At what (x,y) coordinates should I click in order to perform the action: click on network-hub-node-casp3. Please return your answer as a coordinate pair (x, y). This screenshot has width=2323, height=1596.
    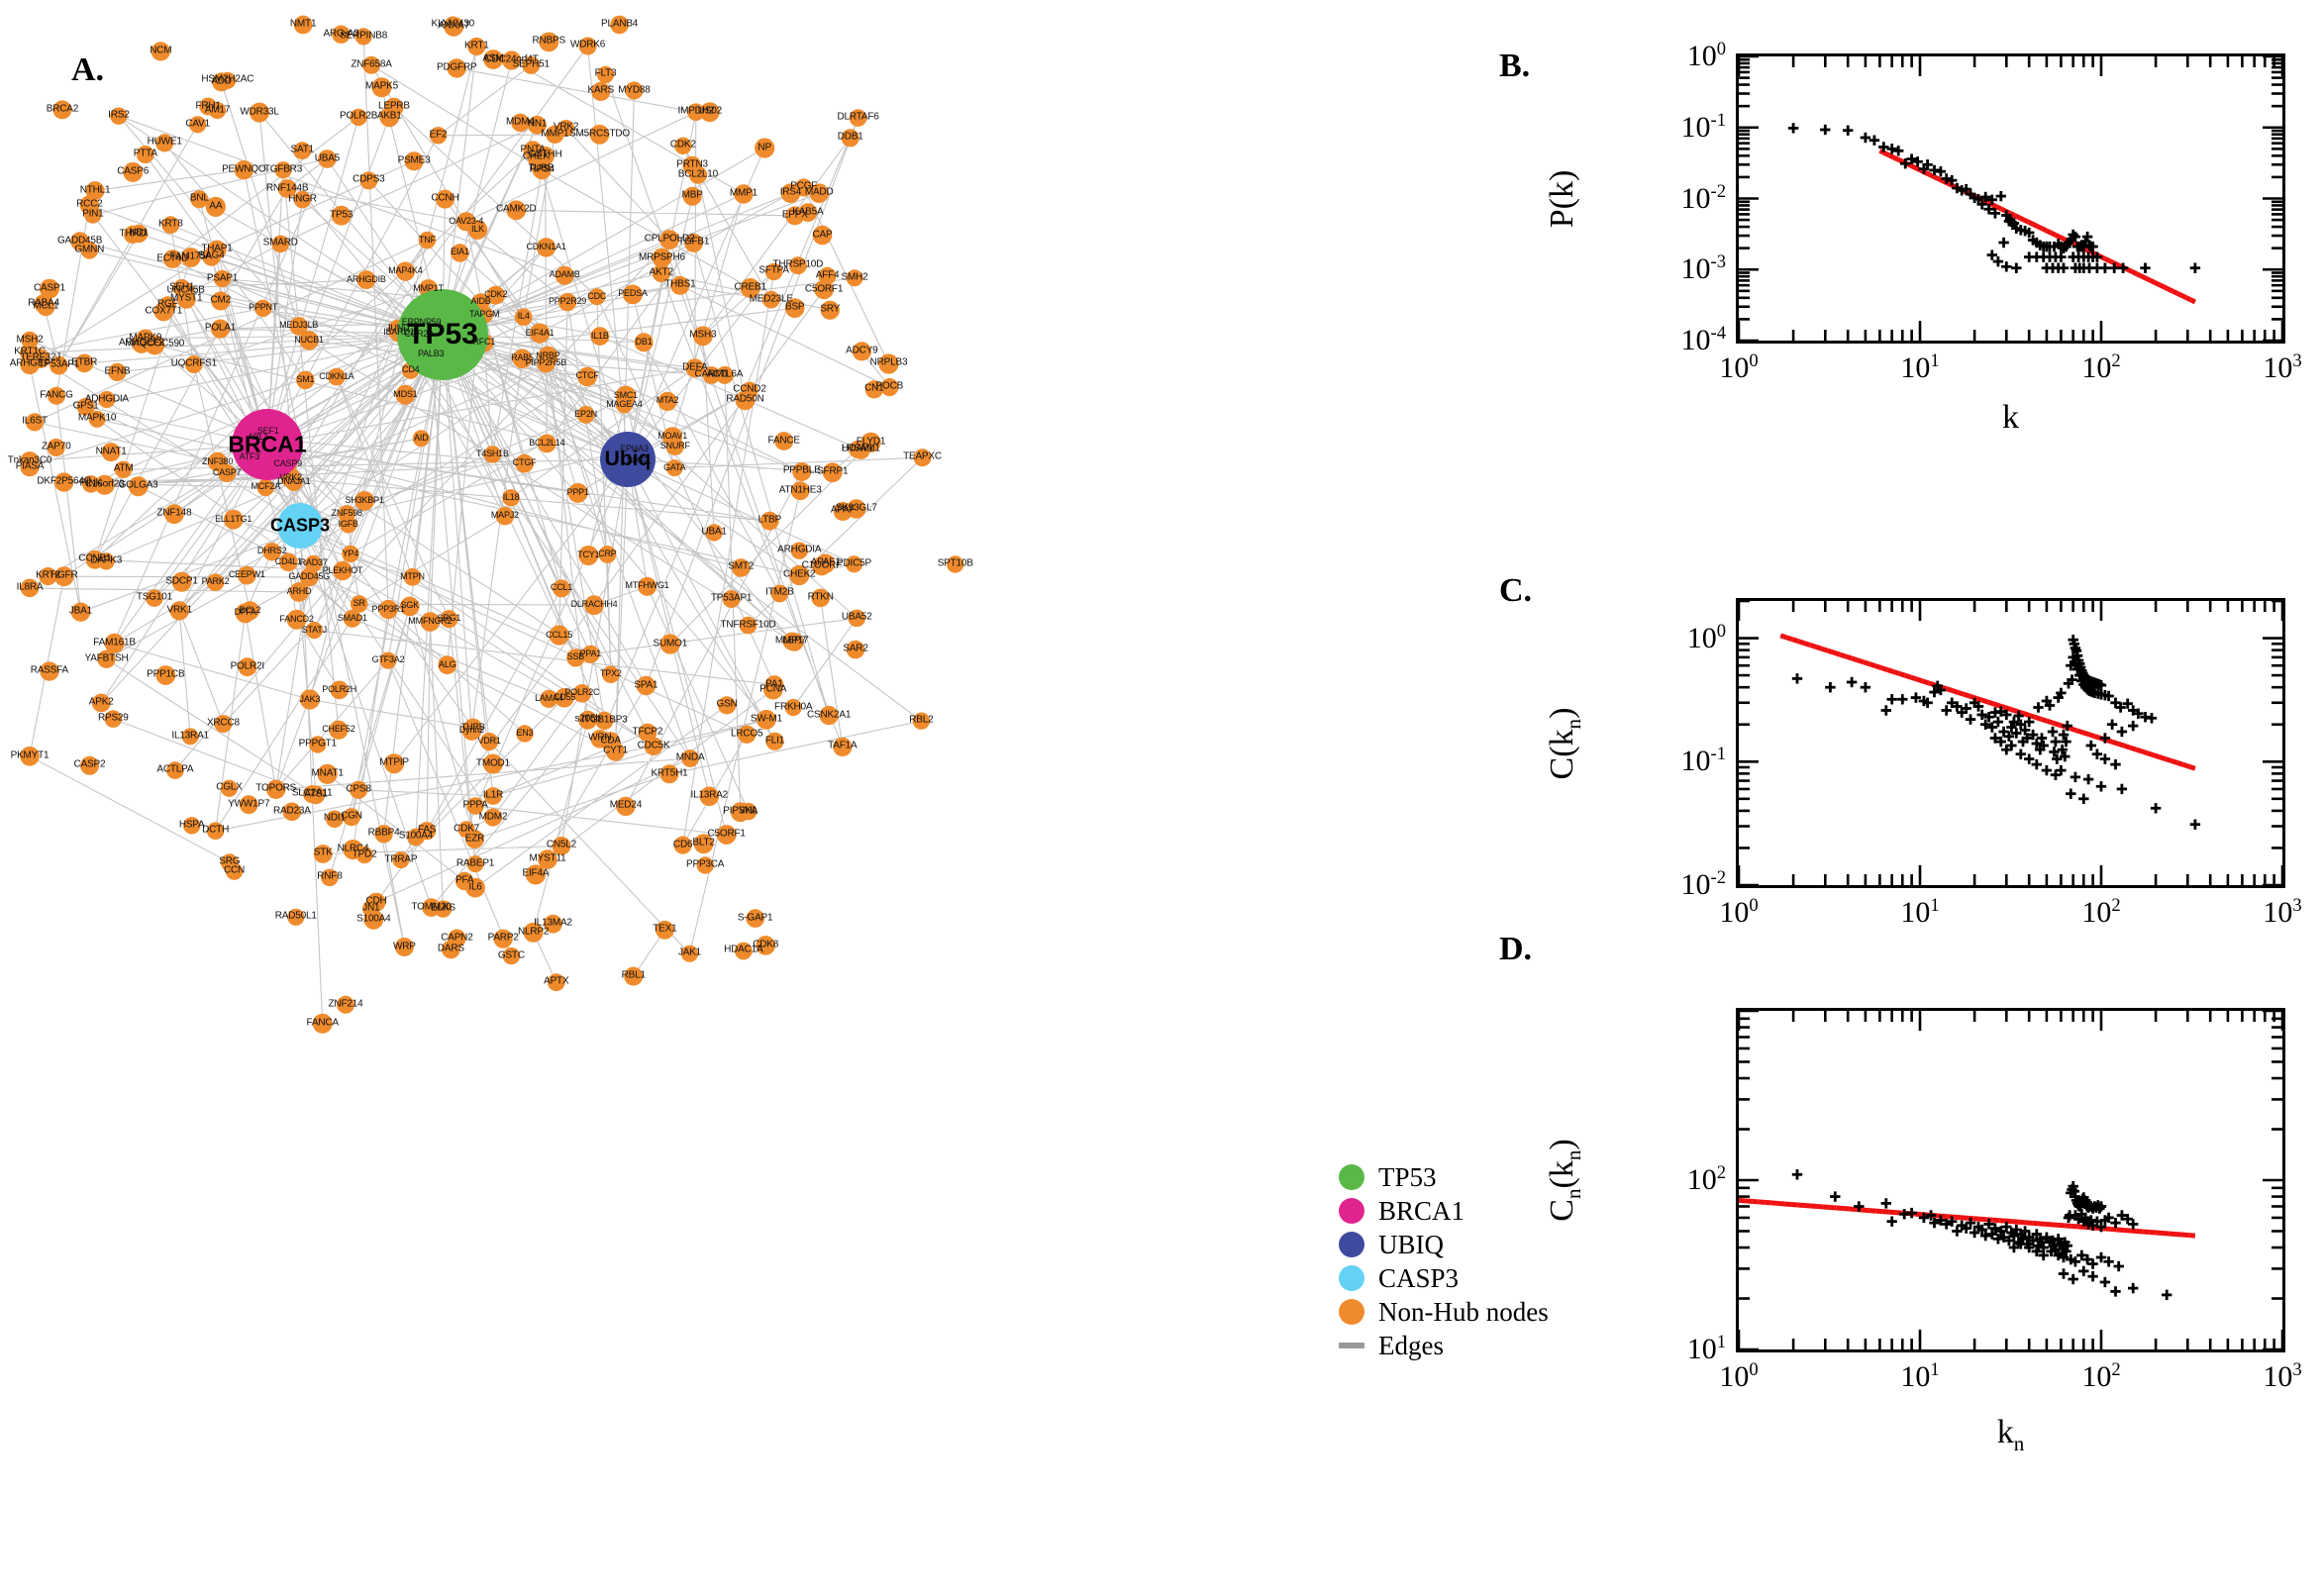
    Looking at the image, I should click on (300, 526).